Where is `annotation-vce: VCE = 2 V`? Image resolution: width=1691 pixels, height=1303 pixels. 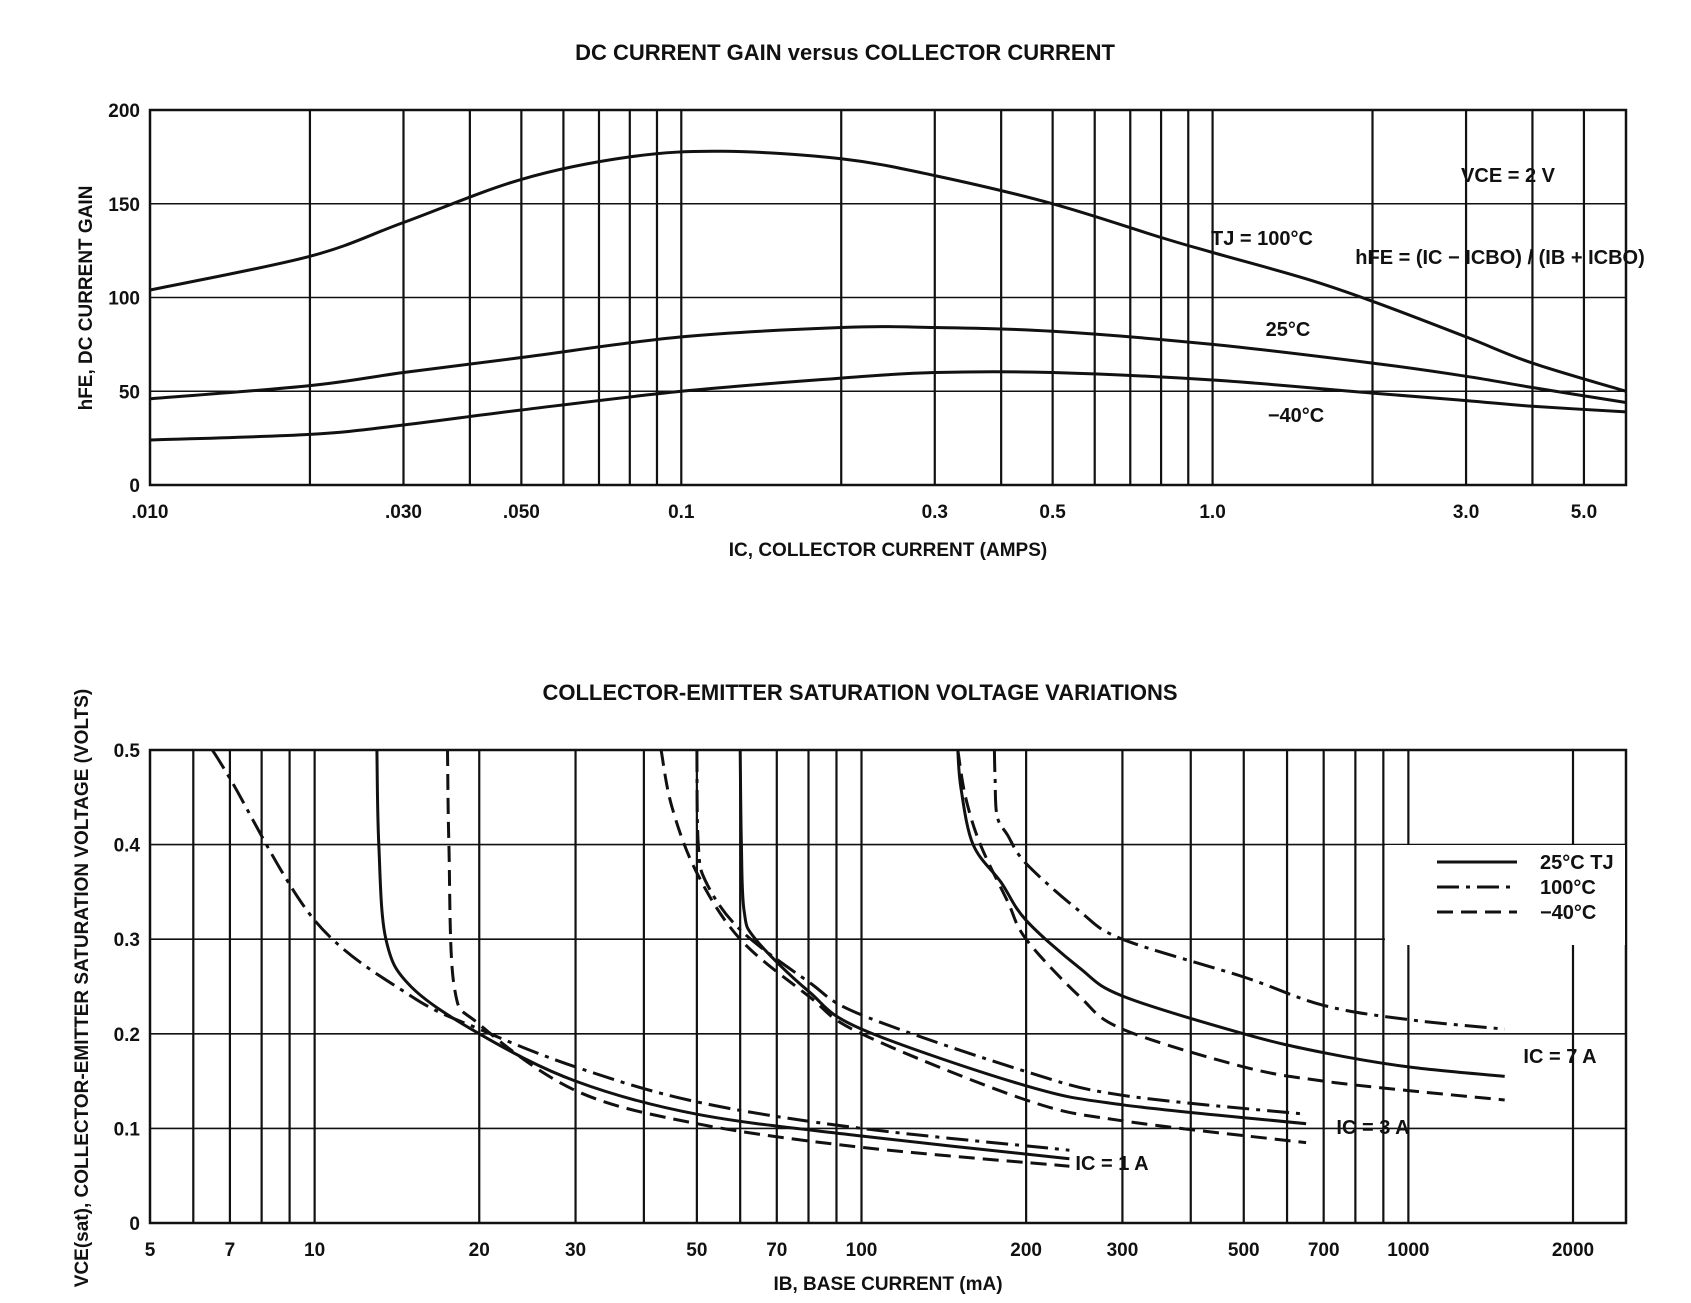
annotation-vce: VCE = 2 V is located at coordinates (1508, 176).